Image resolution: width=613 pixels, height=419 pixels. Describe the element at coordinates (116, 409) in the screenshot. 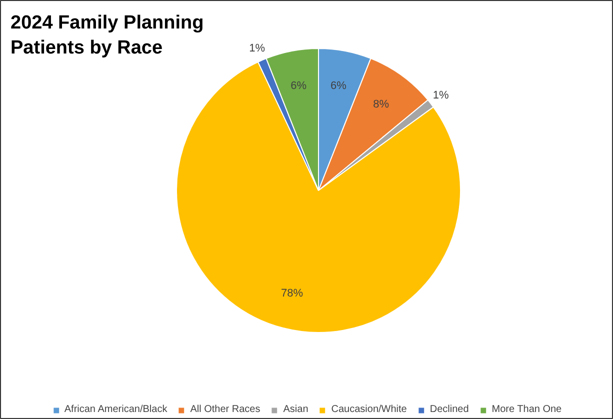

I see `legend-label: African American/Black` at that location.